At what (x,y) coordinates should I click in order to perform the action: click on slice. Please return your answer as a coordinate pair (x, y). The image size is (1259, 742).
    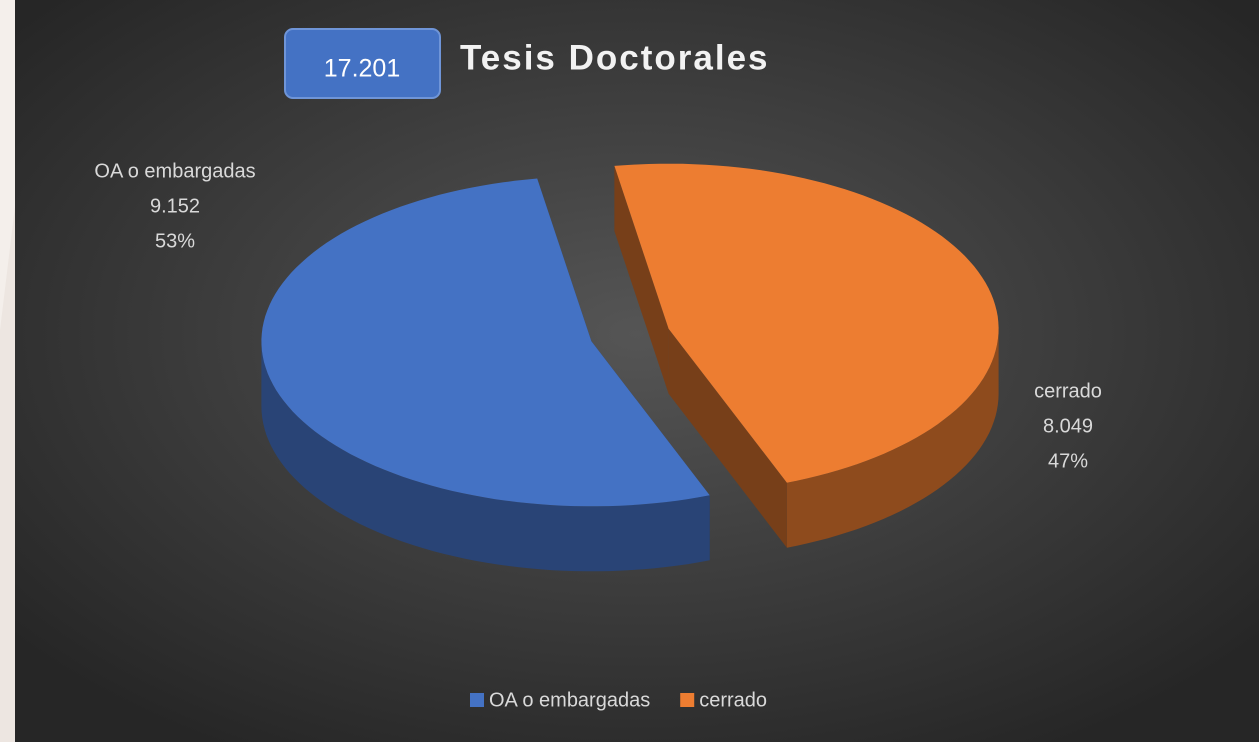
    Looking at the image, I should click on (806, 323).